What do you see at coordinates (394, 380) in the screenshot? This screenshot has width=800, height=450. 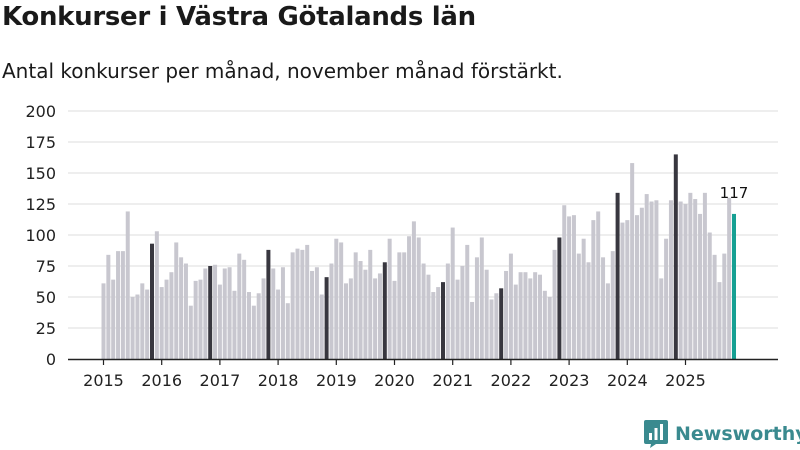 I see `x-tick-label: 2020` at bounding box center [394, 380].